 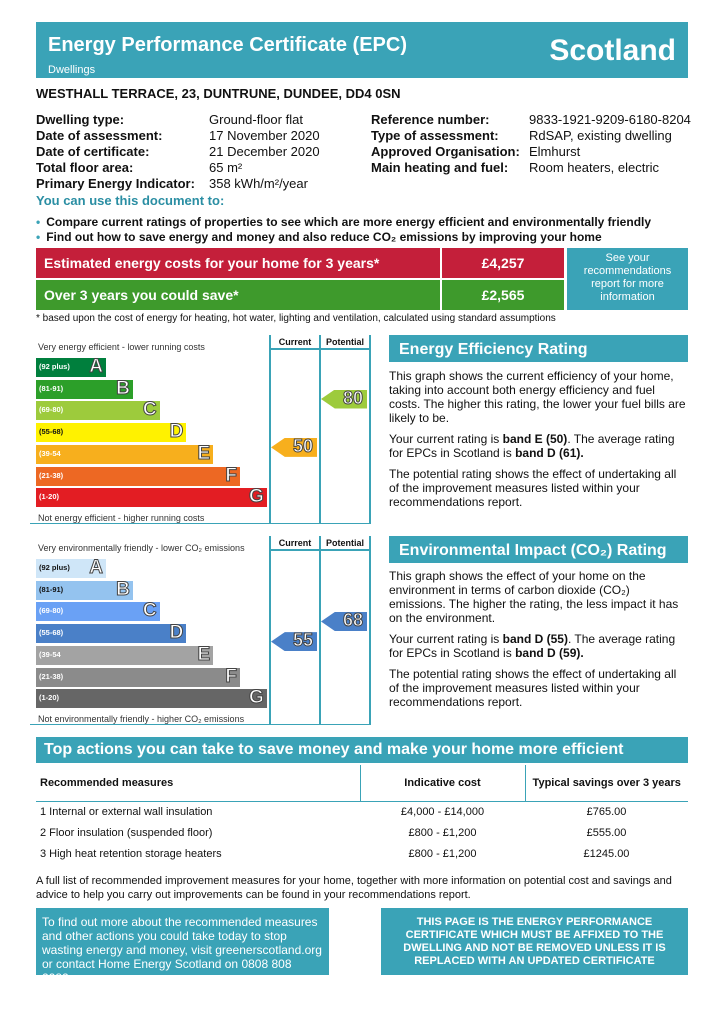 I want to click on detail-row: Approved Organisation: Elmhurst, so click(x=531, y=152).